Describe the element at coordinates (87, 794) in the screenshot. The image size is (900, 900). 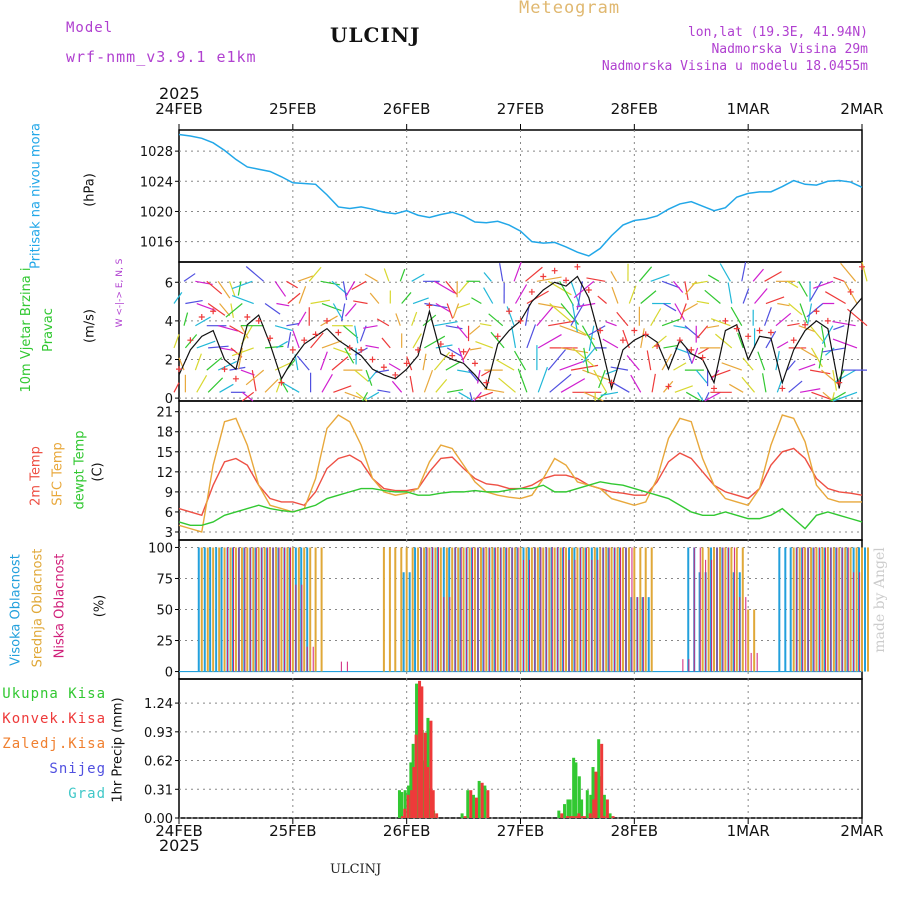
I see `legend-graupel: Grad` at that location.